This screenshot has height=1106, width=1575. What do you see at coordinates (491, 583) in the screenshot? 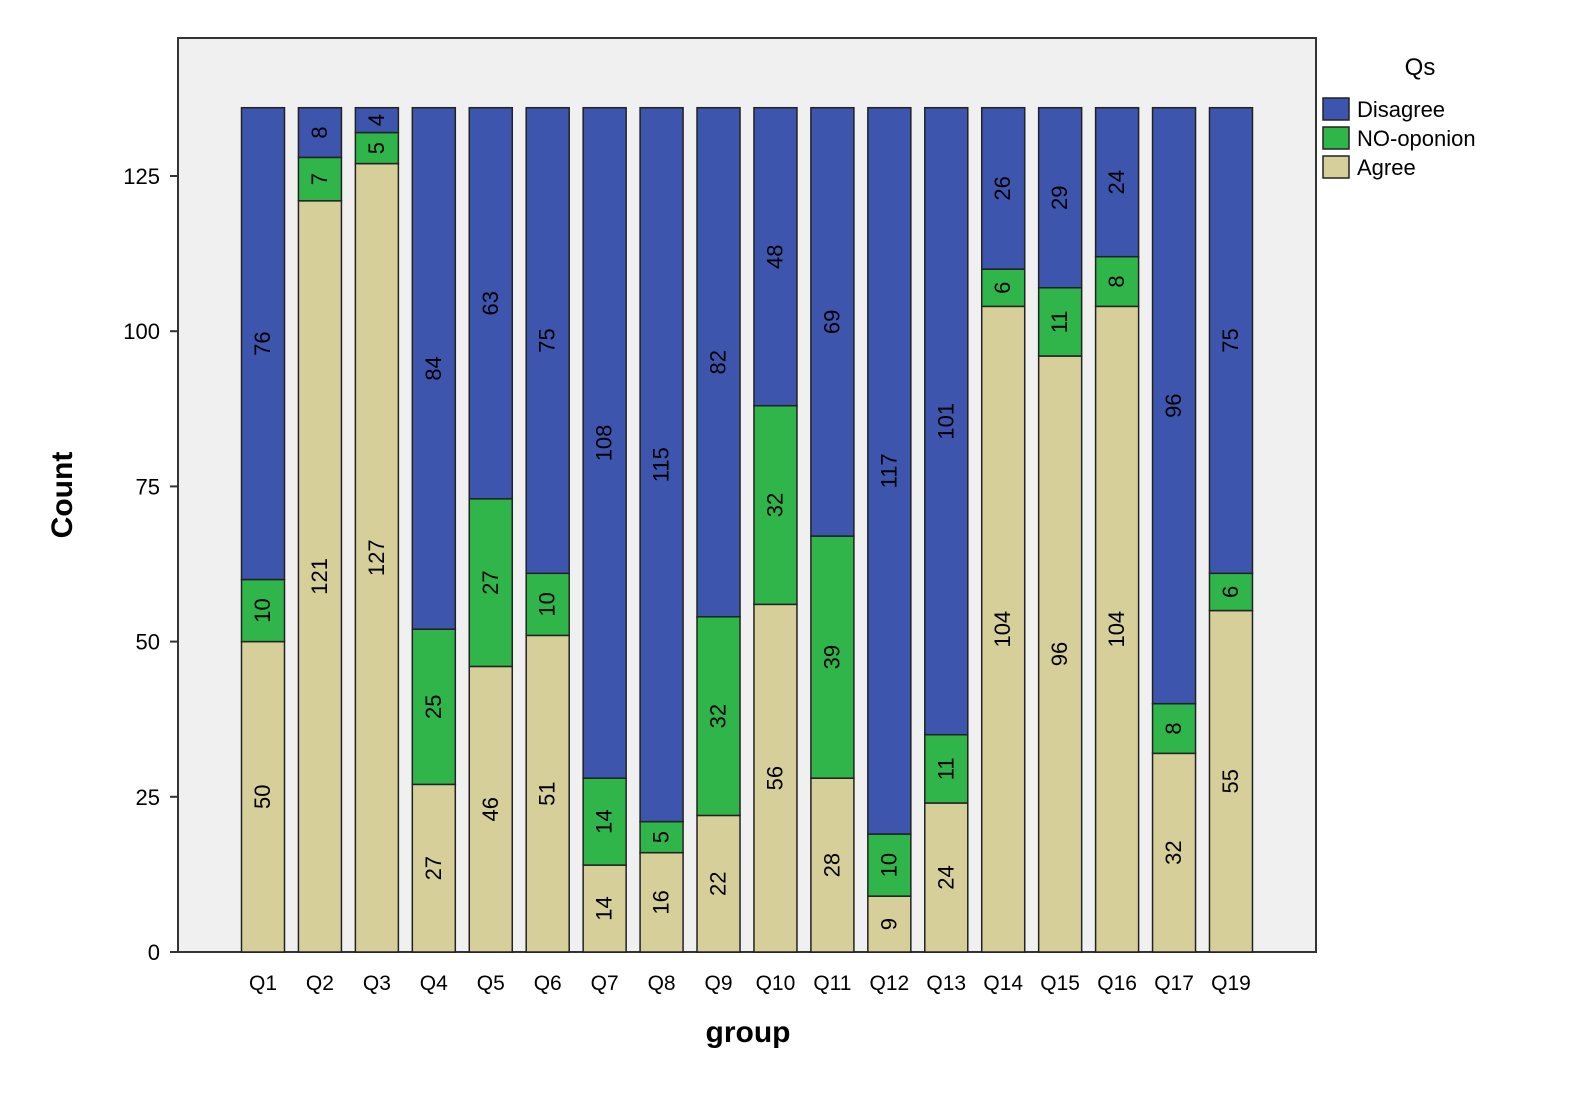
I see `bar-segment-no-oponion-q5` at bounding box center [491, 583].